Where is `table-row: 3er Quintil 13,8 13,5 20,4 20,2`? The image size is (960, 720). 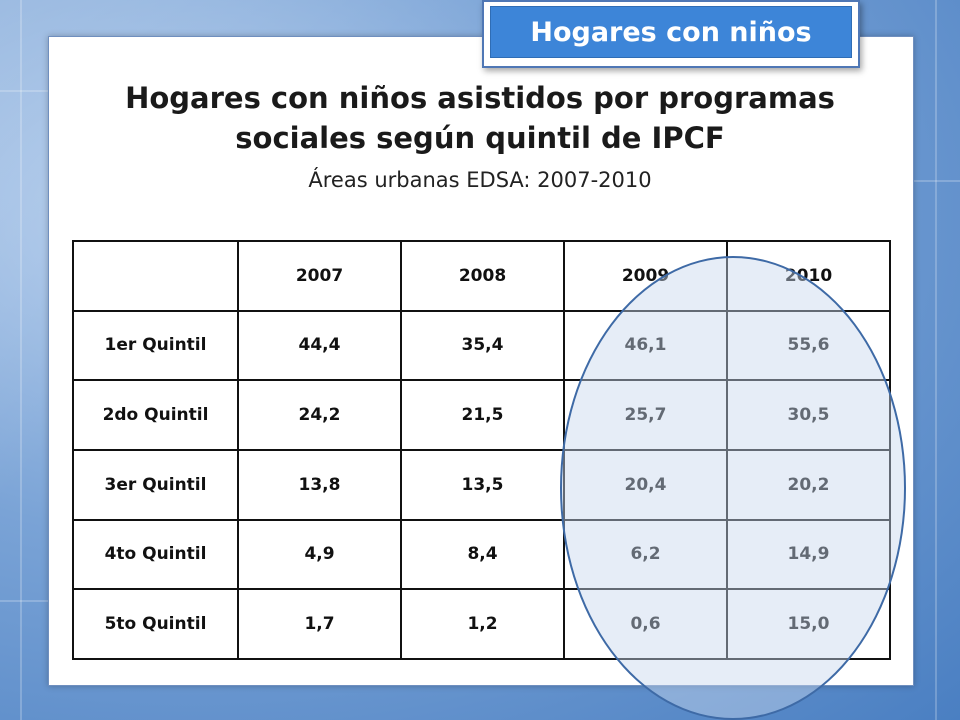
table-row: 3er Quintil 13,8 13,5 20,4 20,2 is located at coordinates (481, 484).